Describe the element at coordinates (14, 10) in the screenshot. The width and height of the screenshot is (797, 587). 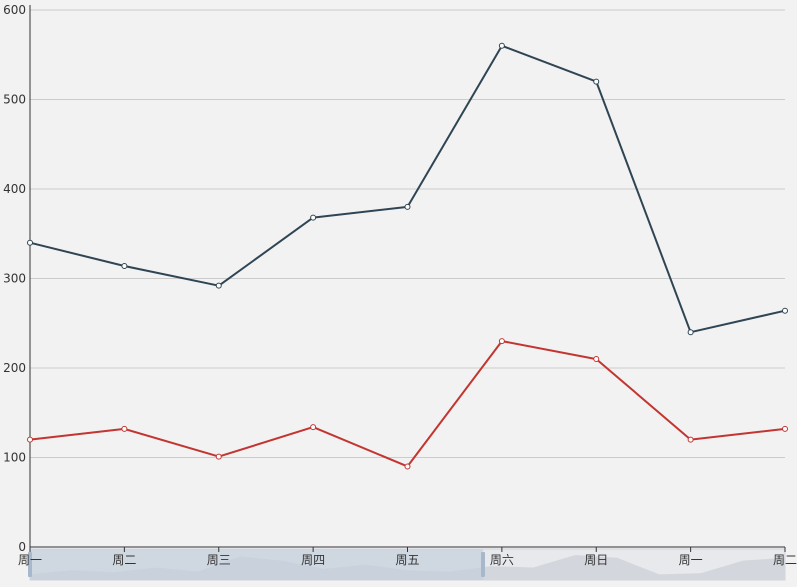
I see `y-tick-label: 600` at that location.